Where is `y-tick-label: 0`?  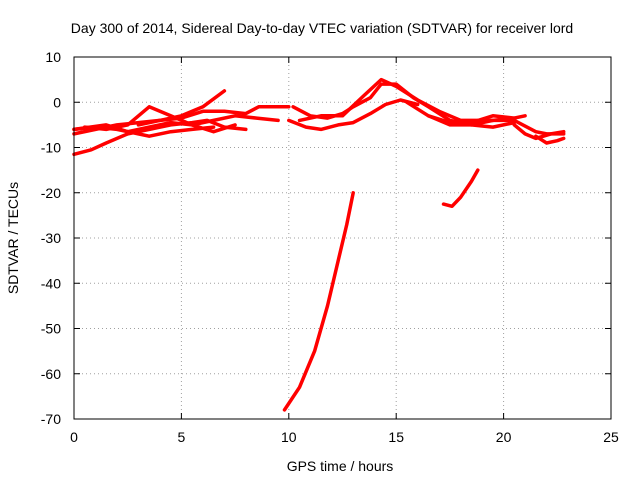
y-tick-label: 0 is located at coordinates (57, 102).